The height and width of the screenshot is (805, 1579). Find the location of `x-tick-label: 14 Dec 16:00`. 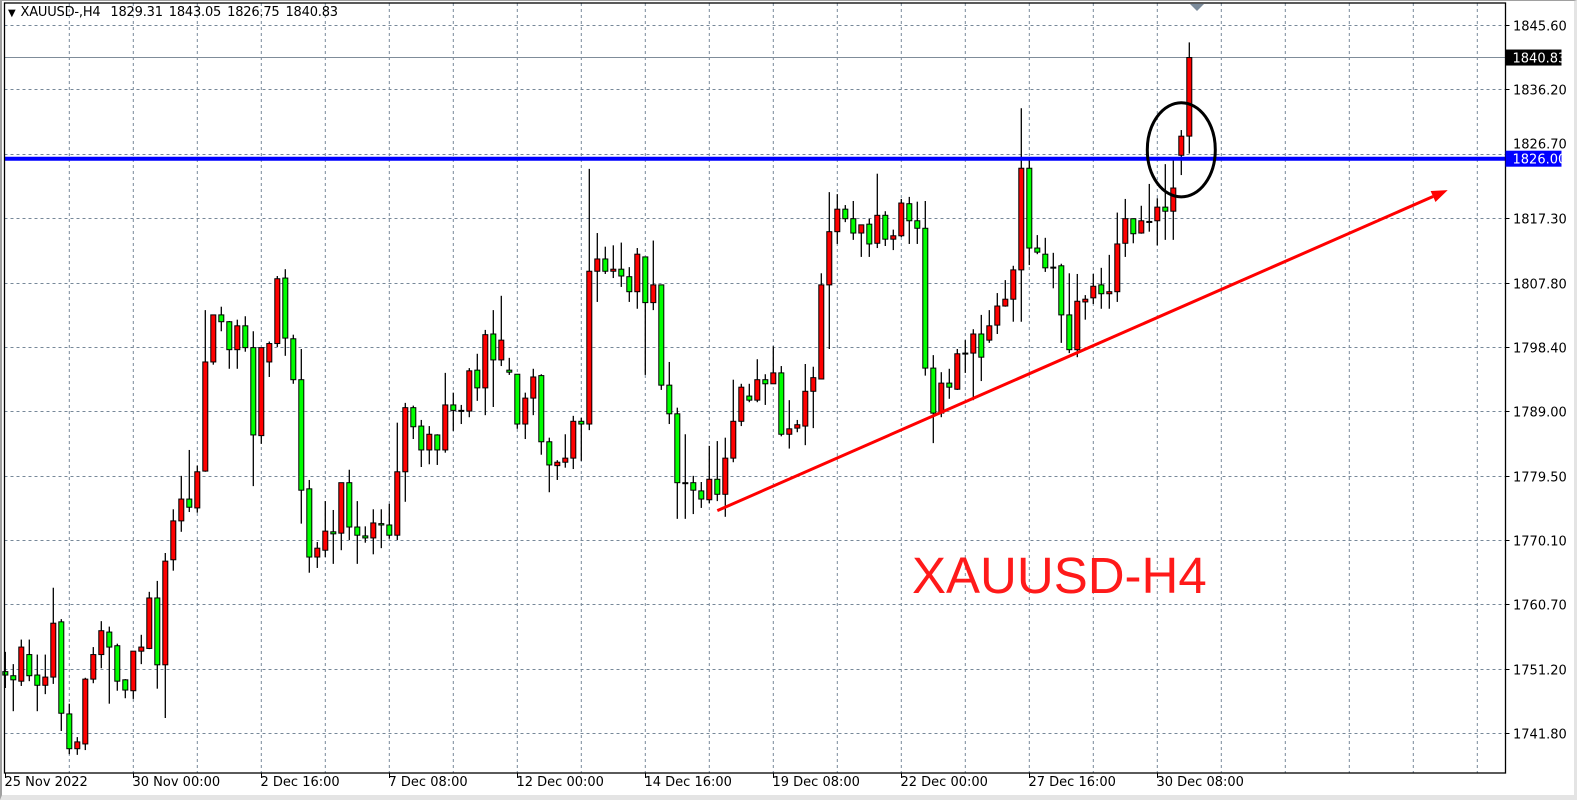

x-tick-label: 14 Dec 16:00 is located at coordinates (688, 782).